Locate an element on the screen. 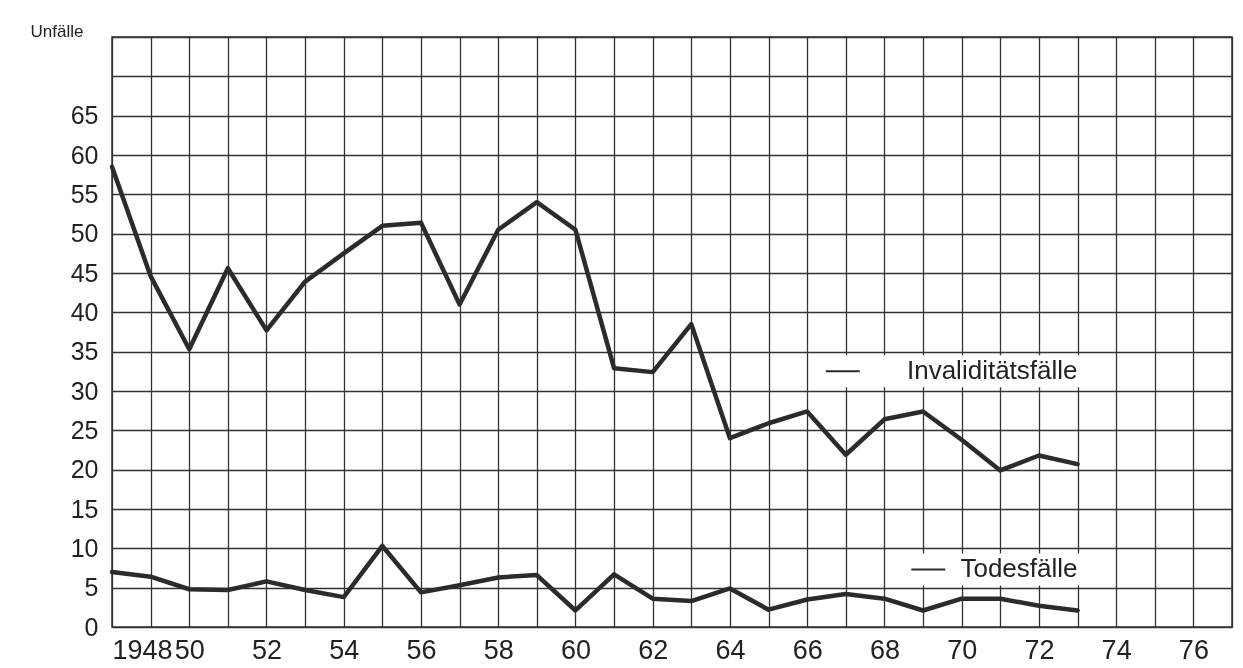  x-tick-label: 70 is located at coordinates (962, 649).